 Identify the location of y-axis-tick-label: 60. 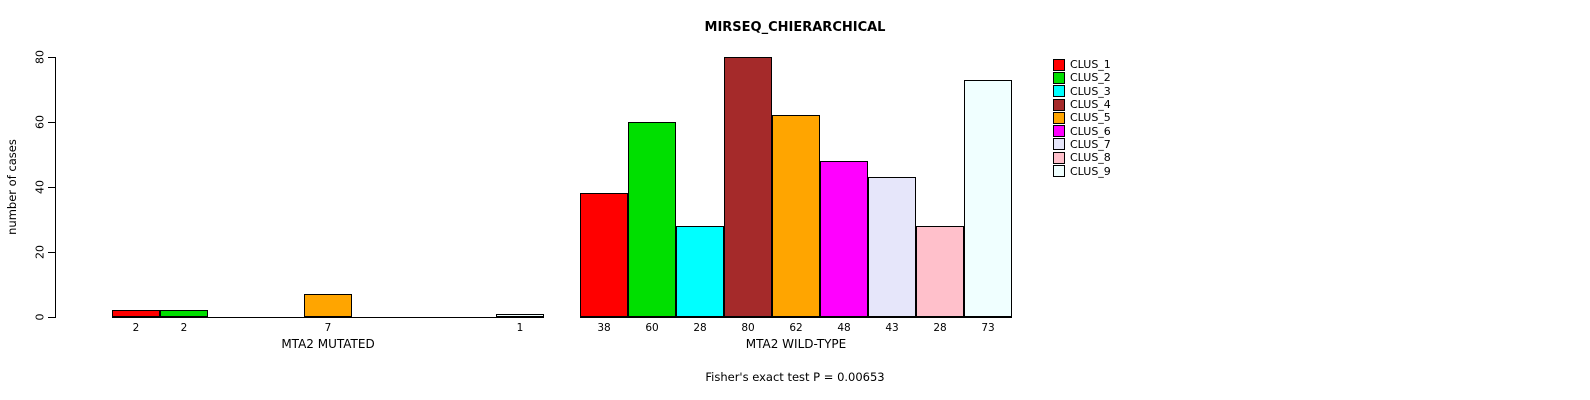
(40, 122).